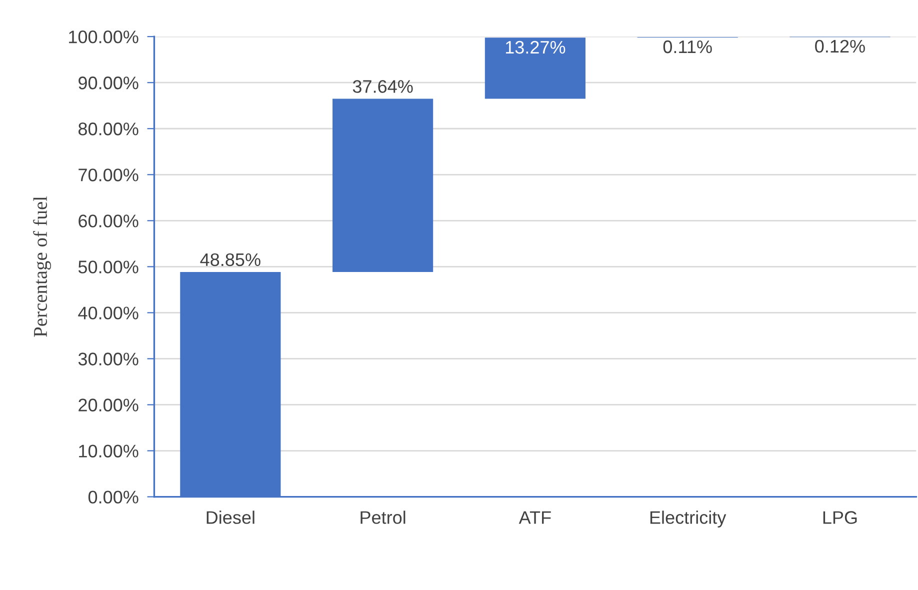 The width and height of the screenshot is (918, 590). What do you see at coordinates (108, 221) in the screenshot?
I see `y-tick-label: 60.00%` at bounding box center [108, 221].